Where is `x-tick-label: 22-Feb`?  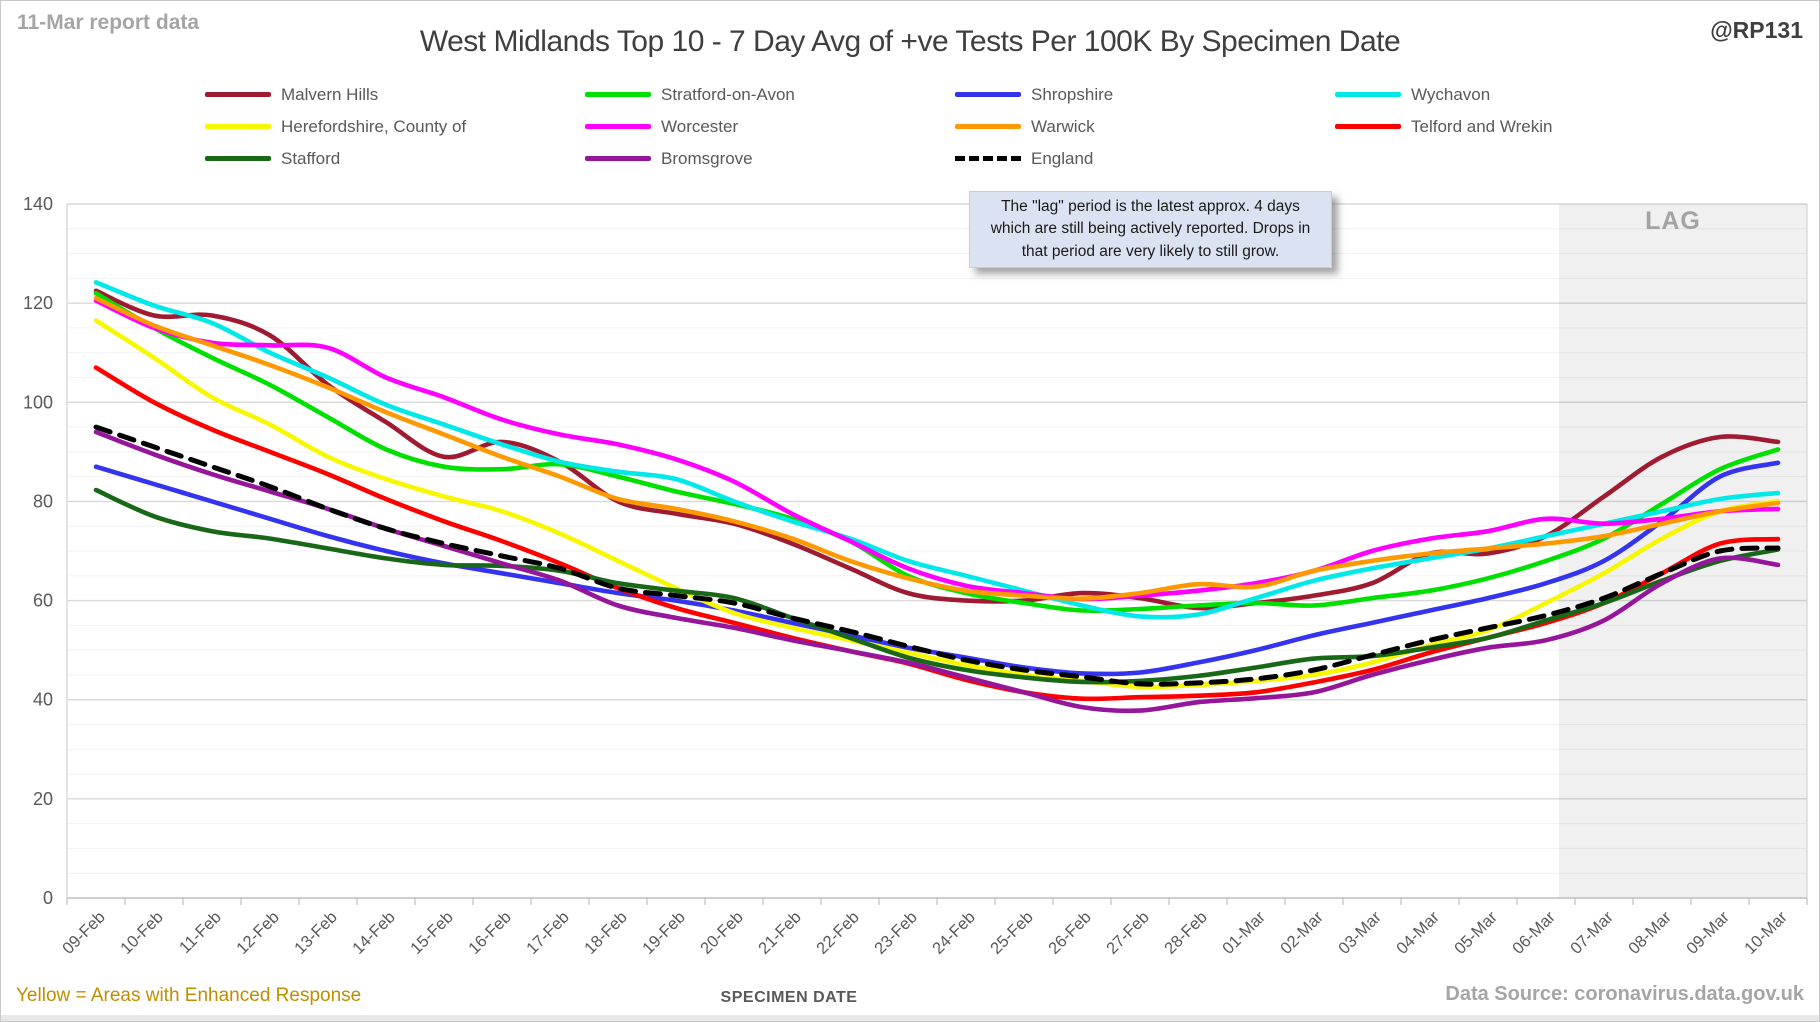
x-tick-label: 22-Feb is located at coordinates (838, 933).